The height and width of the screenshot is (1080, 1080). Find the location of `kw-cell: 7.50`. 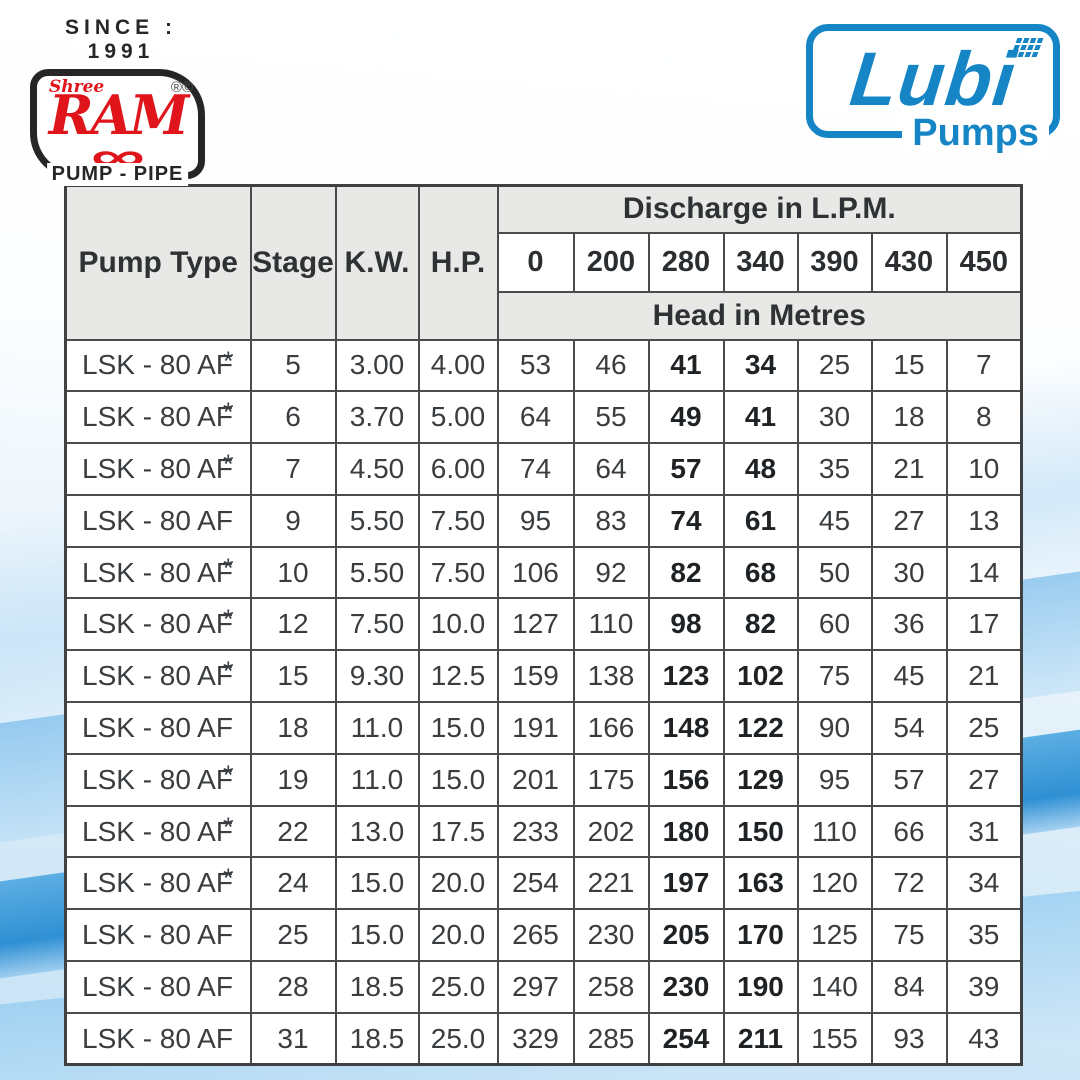

kw-cell: 7.50 is located at coordinates (377, 624).